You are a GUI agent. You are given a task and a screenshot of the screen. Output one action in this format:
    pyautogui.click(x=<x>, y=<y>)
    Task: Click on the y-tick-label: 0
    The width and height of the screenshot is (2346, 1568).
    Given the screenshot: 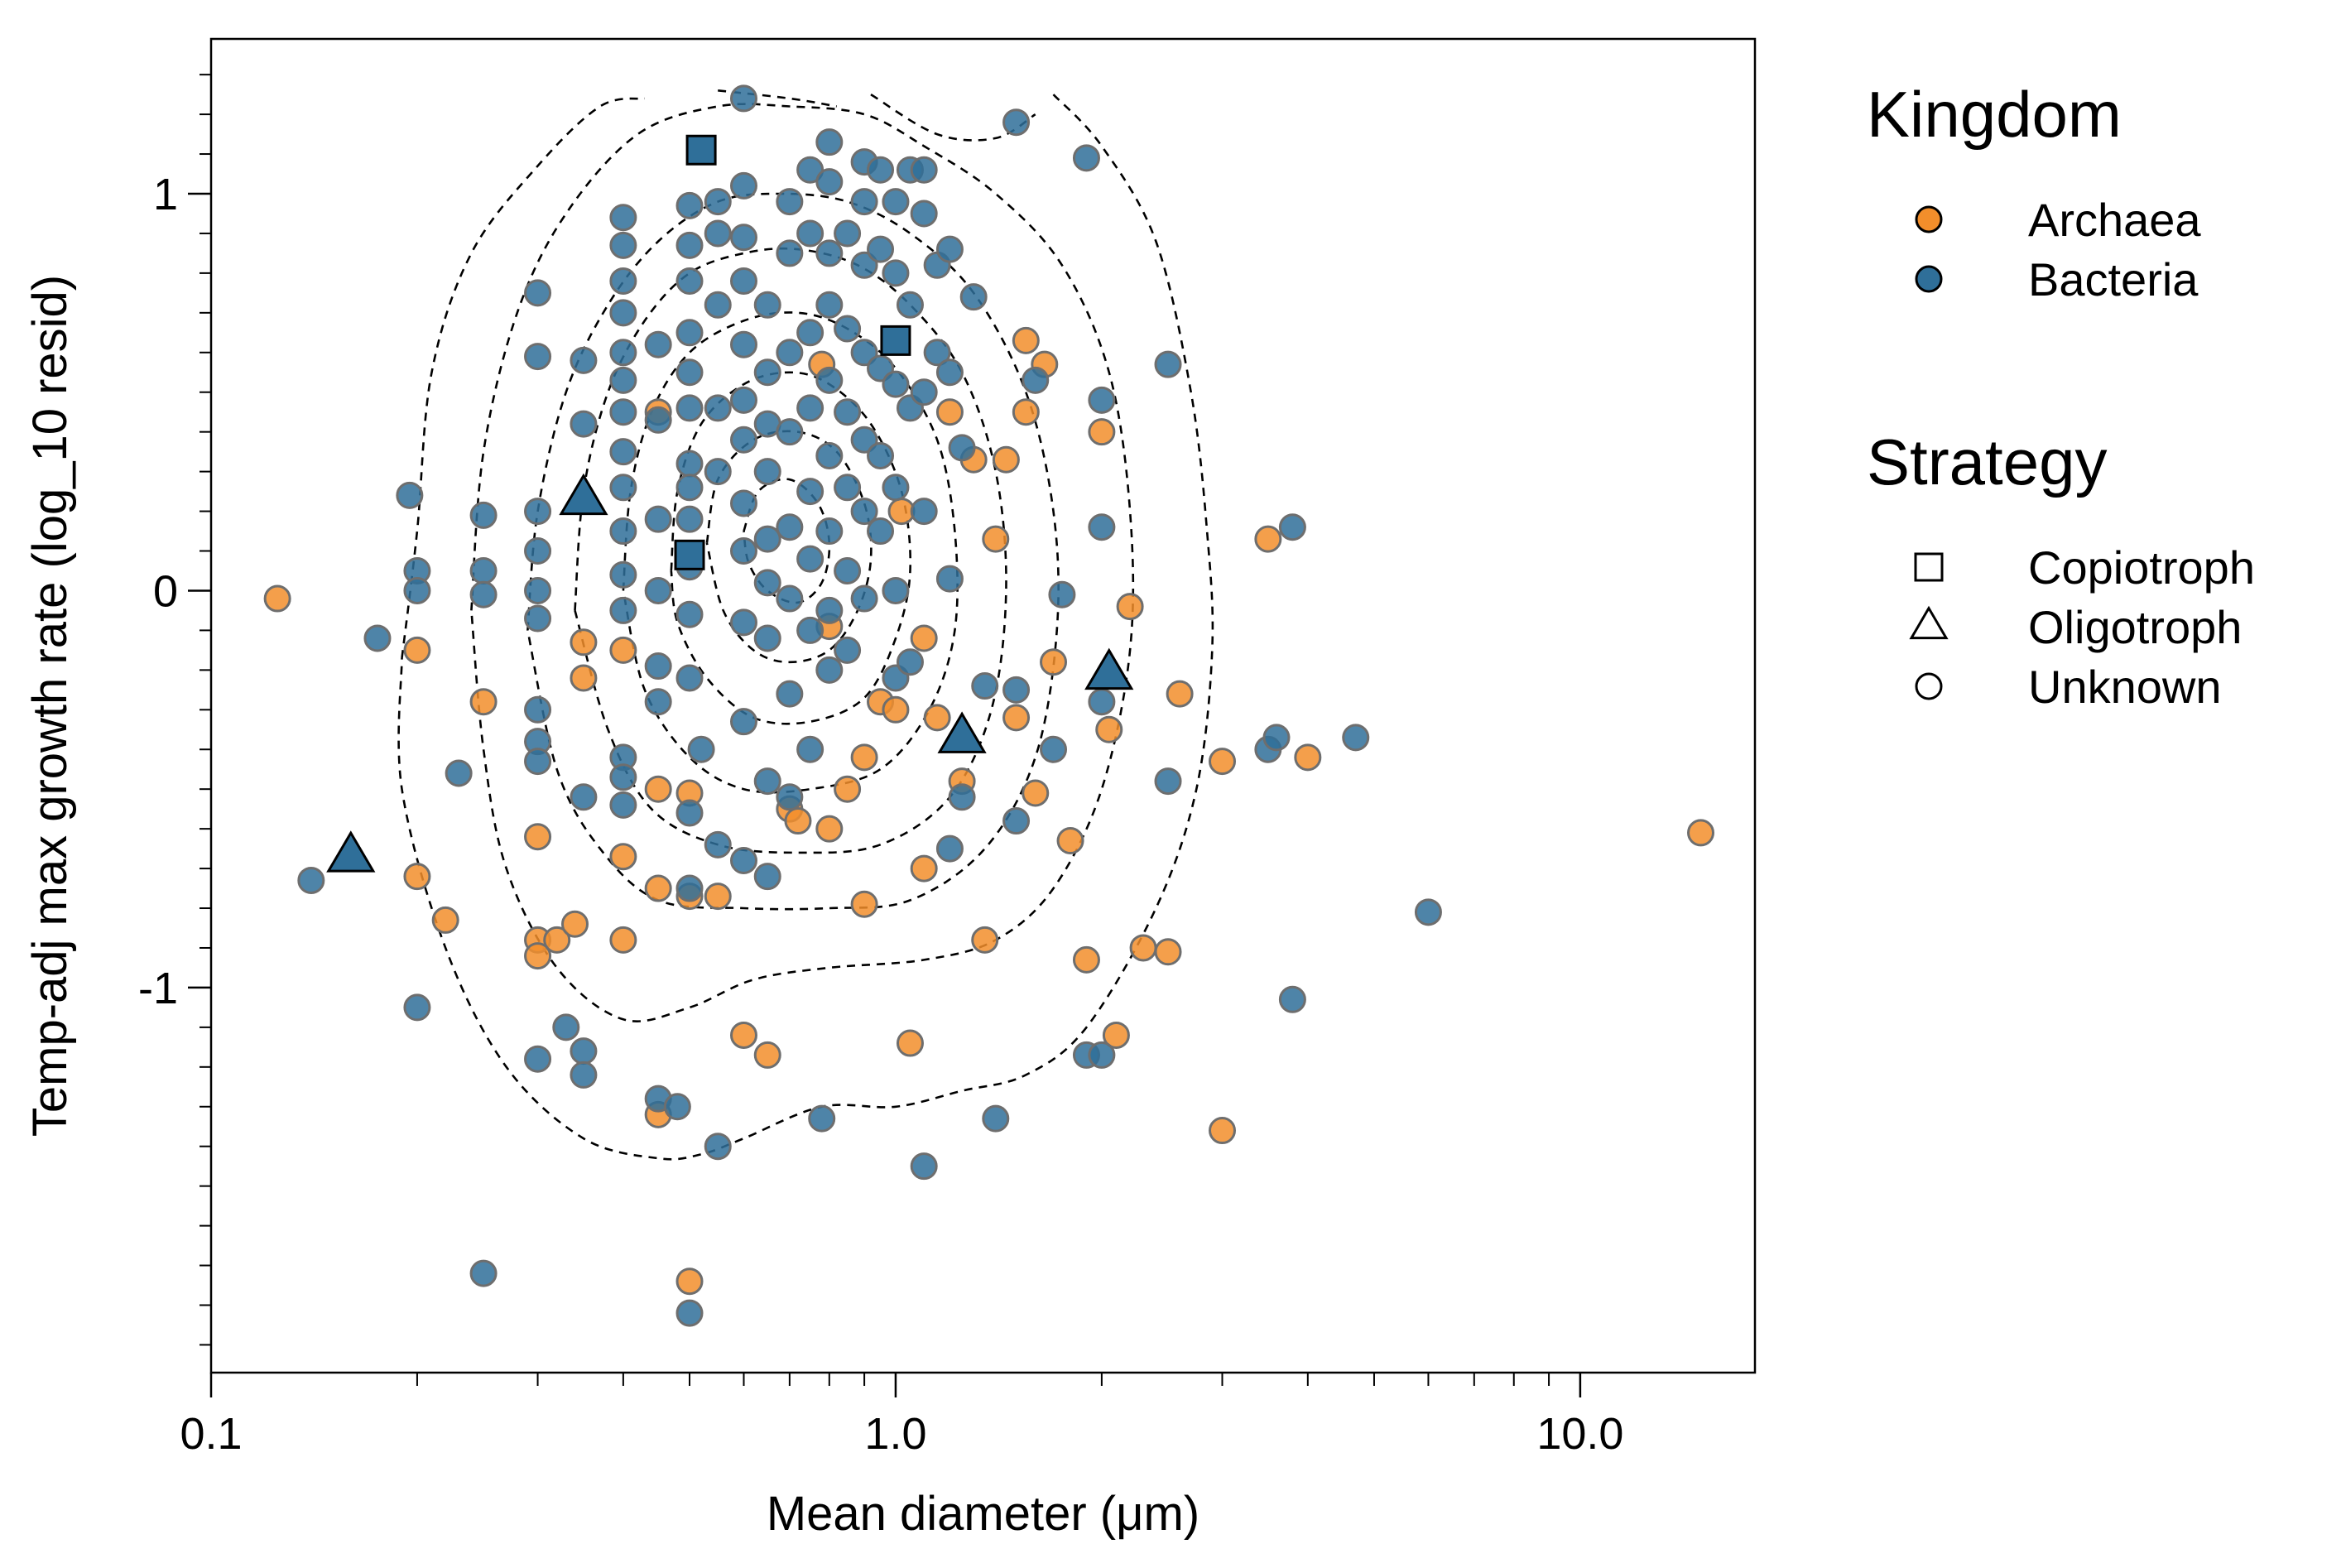 What is the action you would take?
    pyautogui.click(x=166, y=591)
    